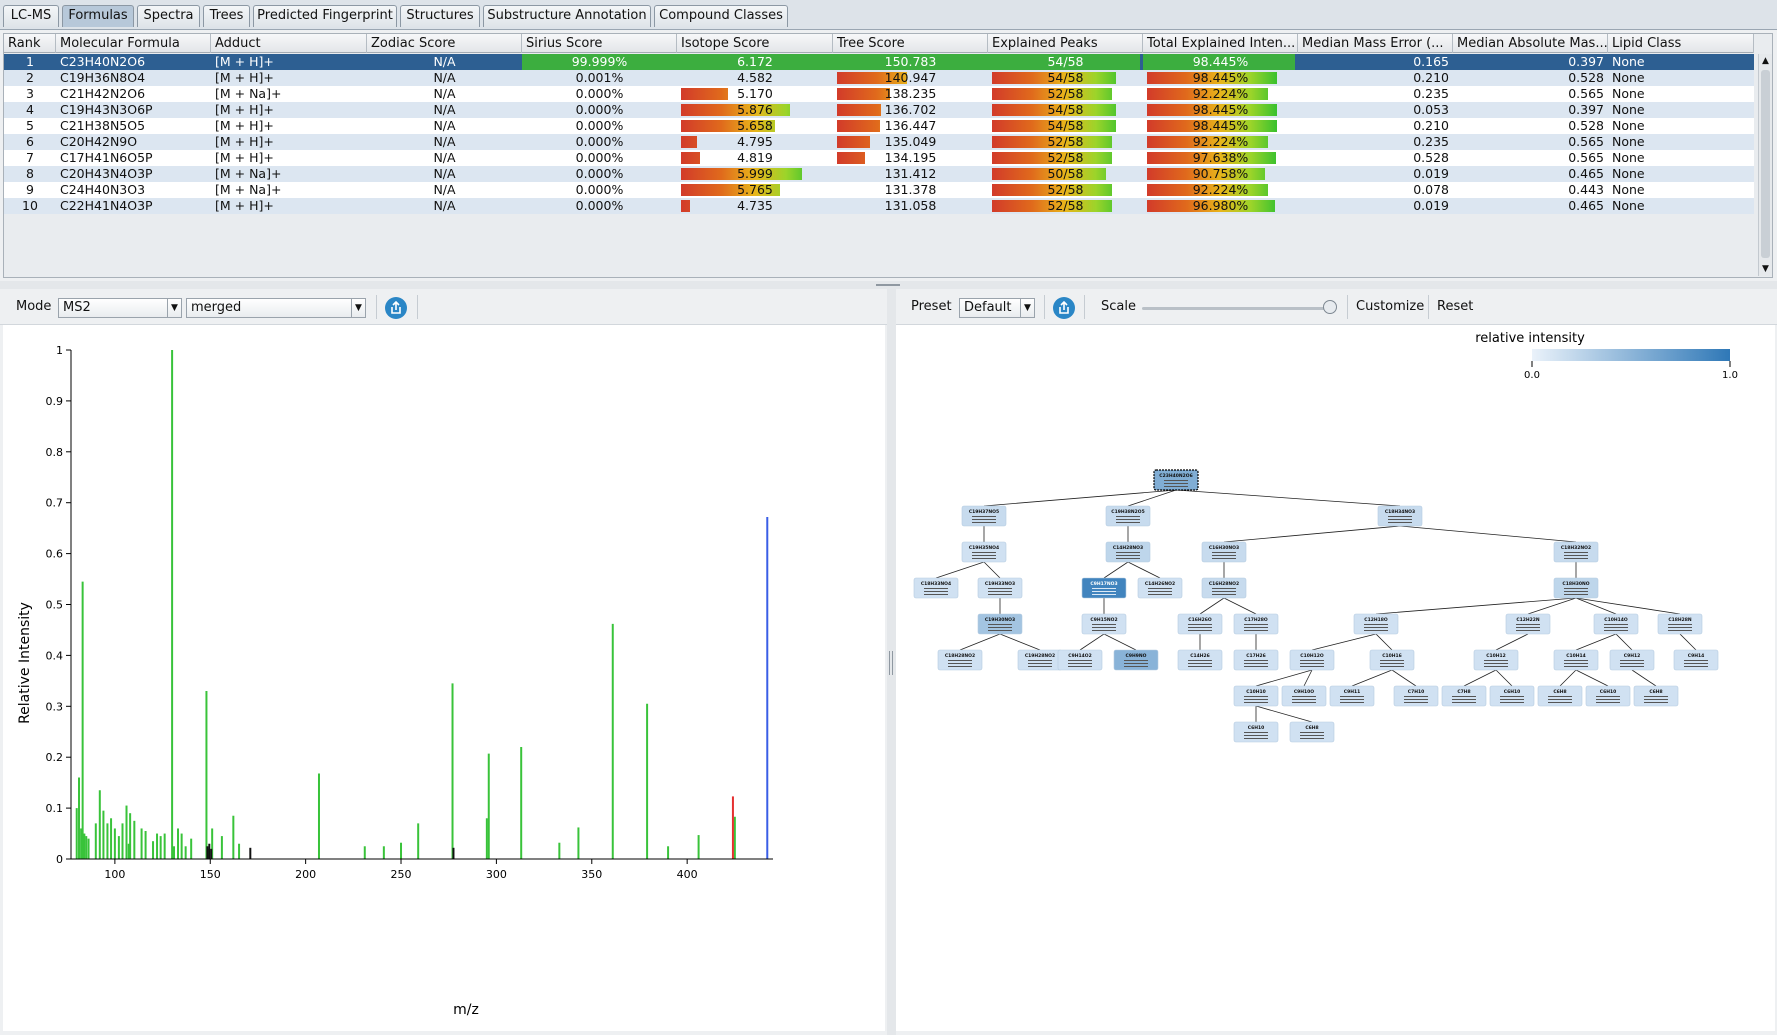  What do you see at coordinates (276, 308) in the screenshot?
I see `merge-select: merged ▼` at bounding box center [276, 308].